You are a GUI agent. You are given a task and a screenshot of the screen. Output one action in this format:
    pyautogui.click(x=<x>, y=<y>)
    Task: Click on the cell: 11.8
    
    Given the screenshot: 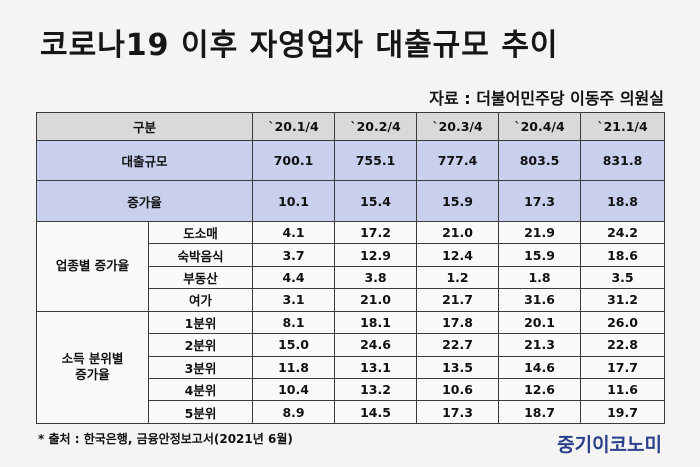 What is the action you would take?
    pyautogui.click(x=294, y=367)
    